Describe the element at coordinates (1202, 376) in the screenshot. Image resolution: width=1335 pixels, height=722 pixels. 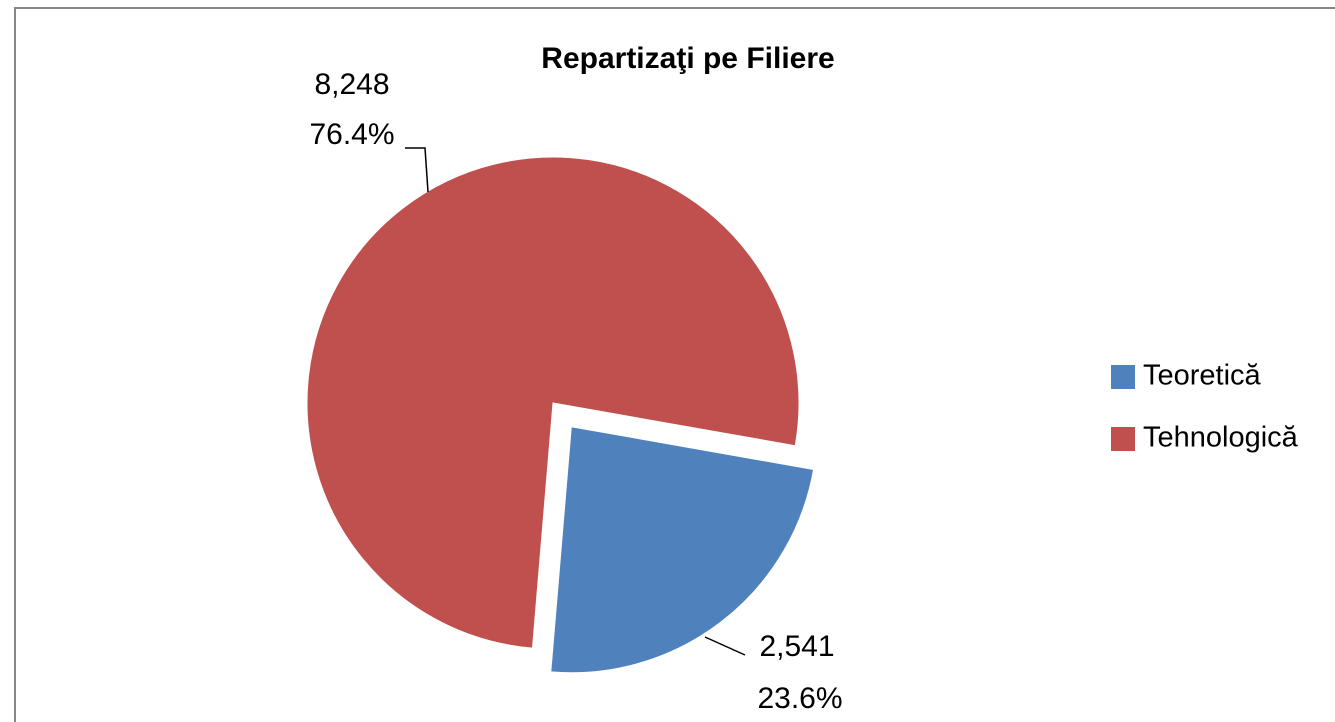
I see `legend-label: Teoretică` at that location.